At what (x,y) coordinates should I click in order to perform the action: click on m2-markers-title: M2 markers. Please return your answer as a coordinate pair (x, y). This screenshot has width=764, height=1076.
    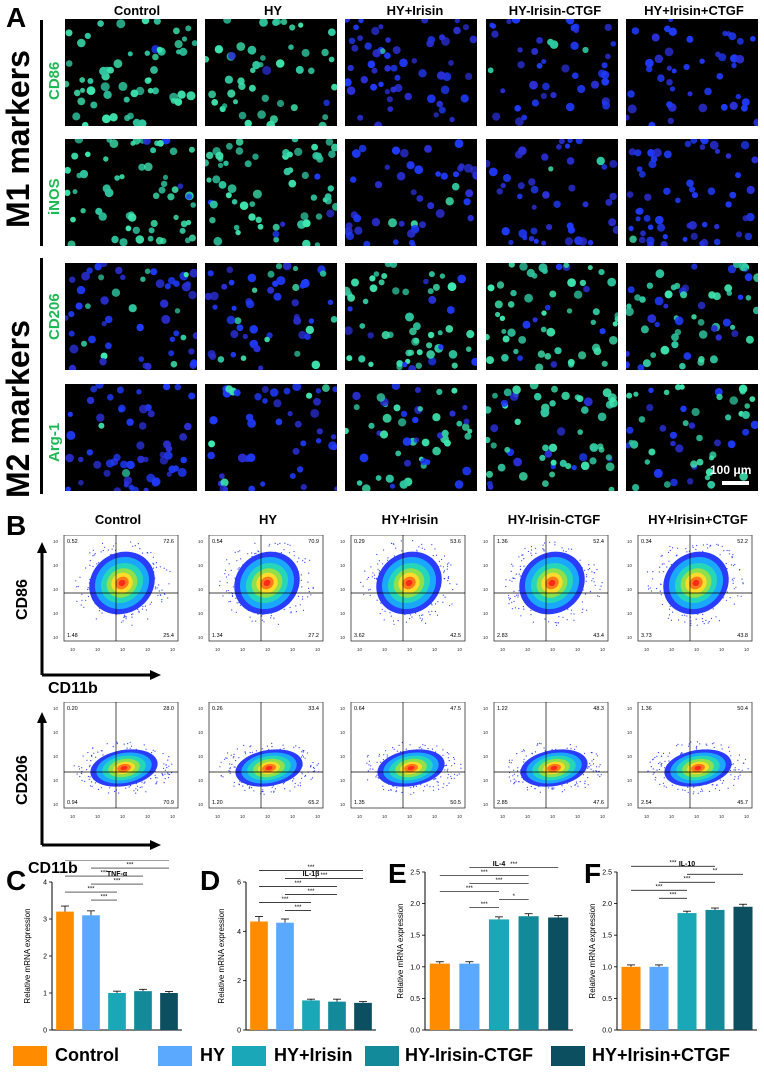
    Looking at the image, I should click on (18, 409).